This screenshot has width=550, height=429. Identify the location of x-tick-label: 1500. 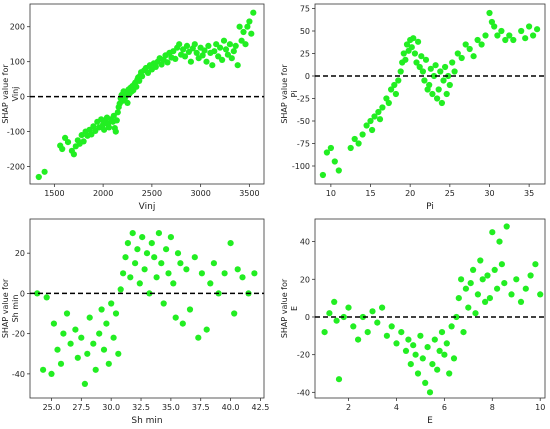
(54, 193).